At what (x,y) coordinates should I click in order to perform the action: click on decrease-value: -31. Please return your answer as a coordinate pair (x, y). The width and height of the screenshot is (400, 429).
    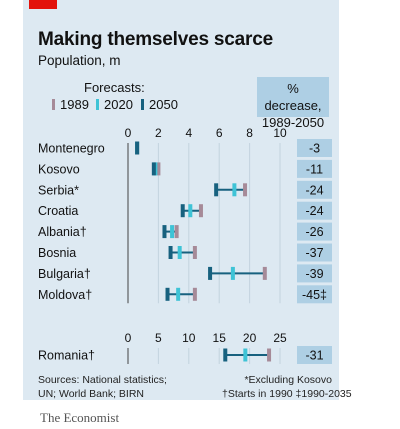
    Looking at the image, I should click on (314, 356).